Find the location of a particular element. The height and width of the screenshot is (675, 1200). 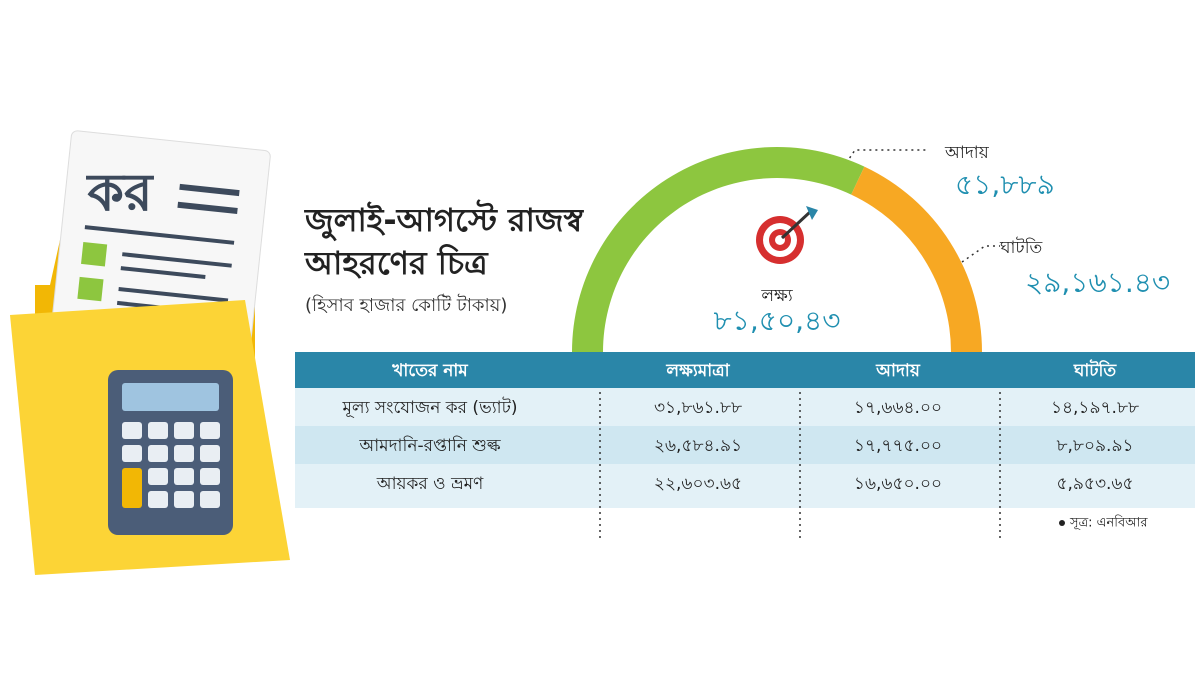

table-cell: ১৭,৭৭৫.০০ is located at coordinates (898, 446).